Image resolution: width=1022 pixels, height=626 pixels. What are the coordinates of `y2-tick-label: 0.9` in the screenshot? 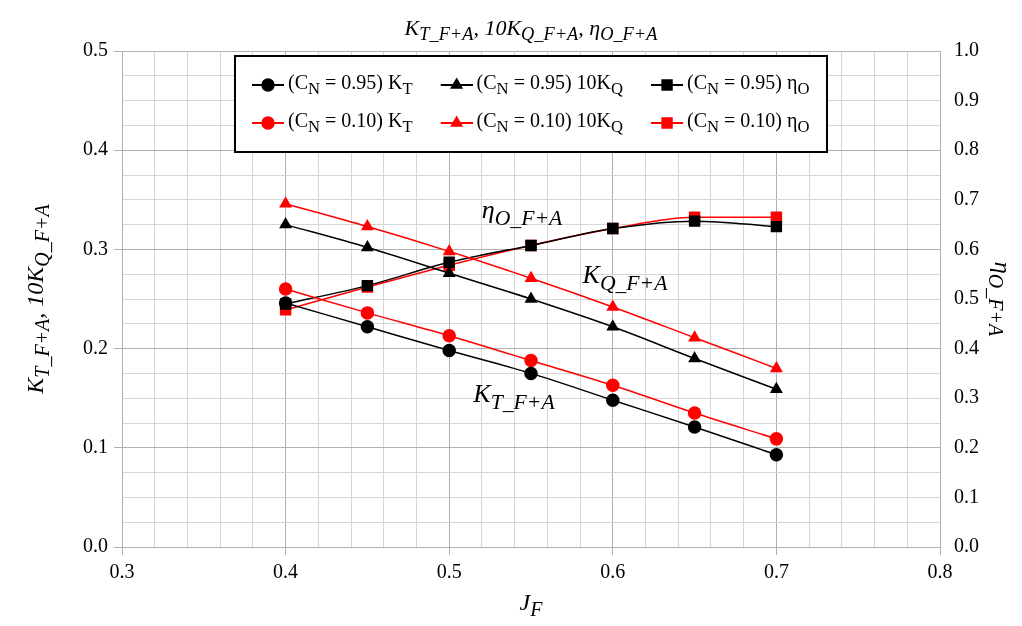 It's located at (966, 98).